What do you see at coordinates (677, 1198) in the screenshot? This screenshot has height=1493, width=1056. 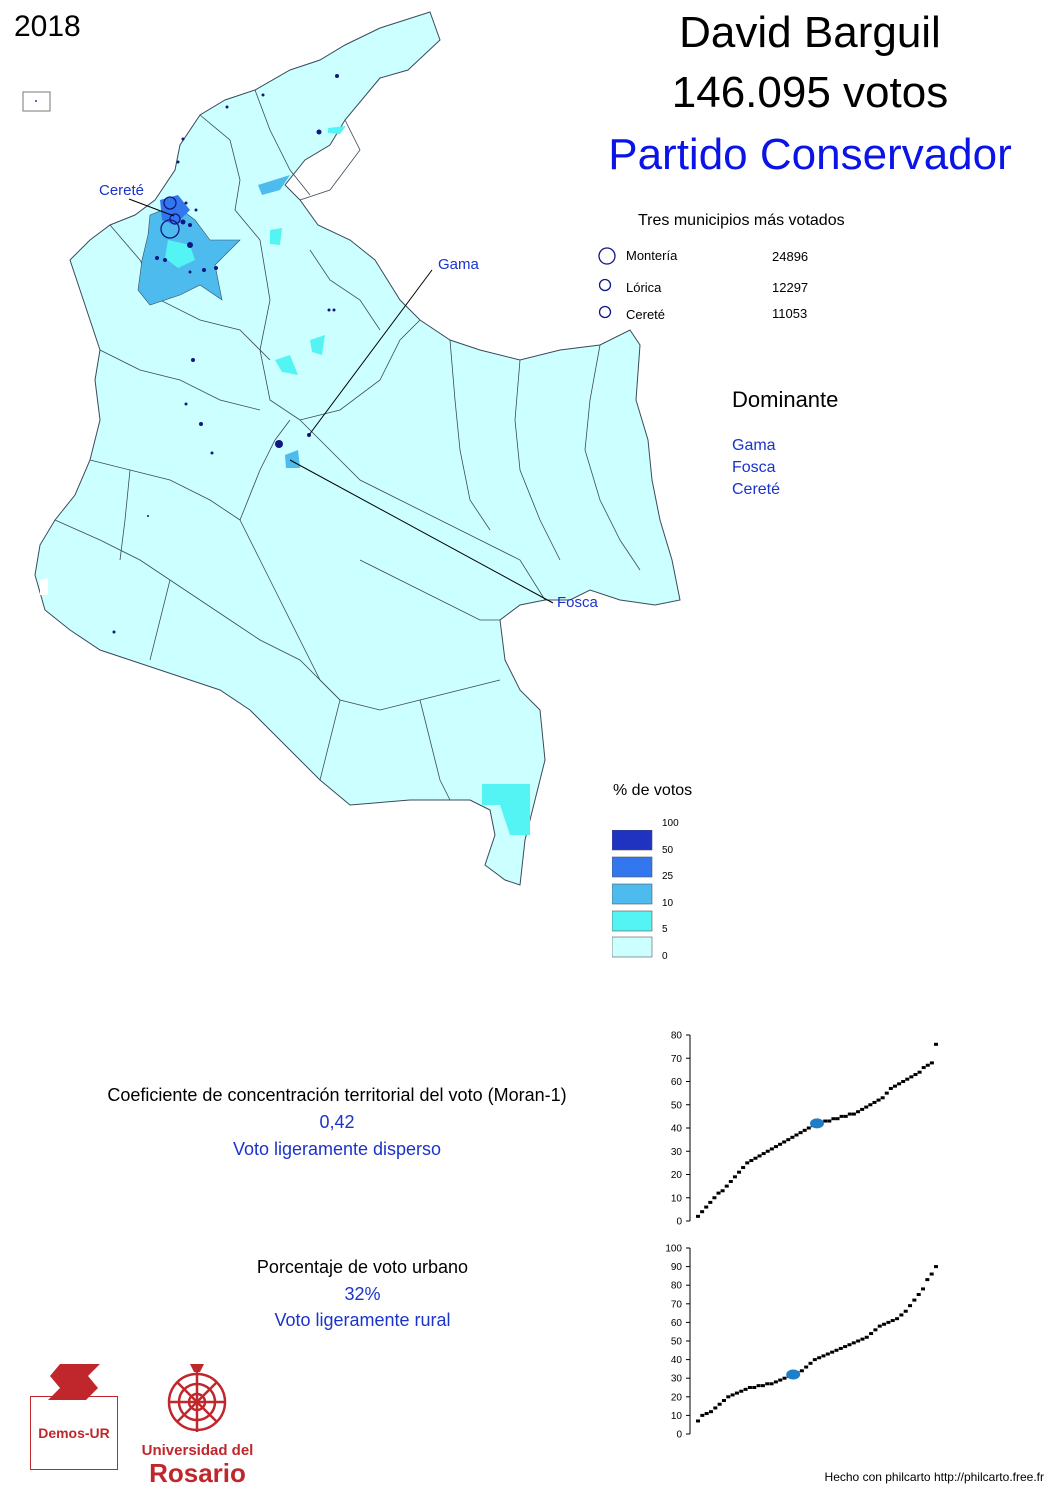 I see `y-tick-label: 10` at bounding box center [677, 1198].